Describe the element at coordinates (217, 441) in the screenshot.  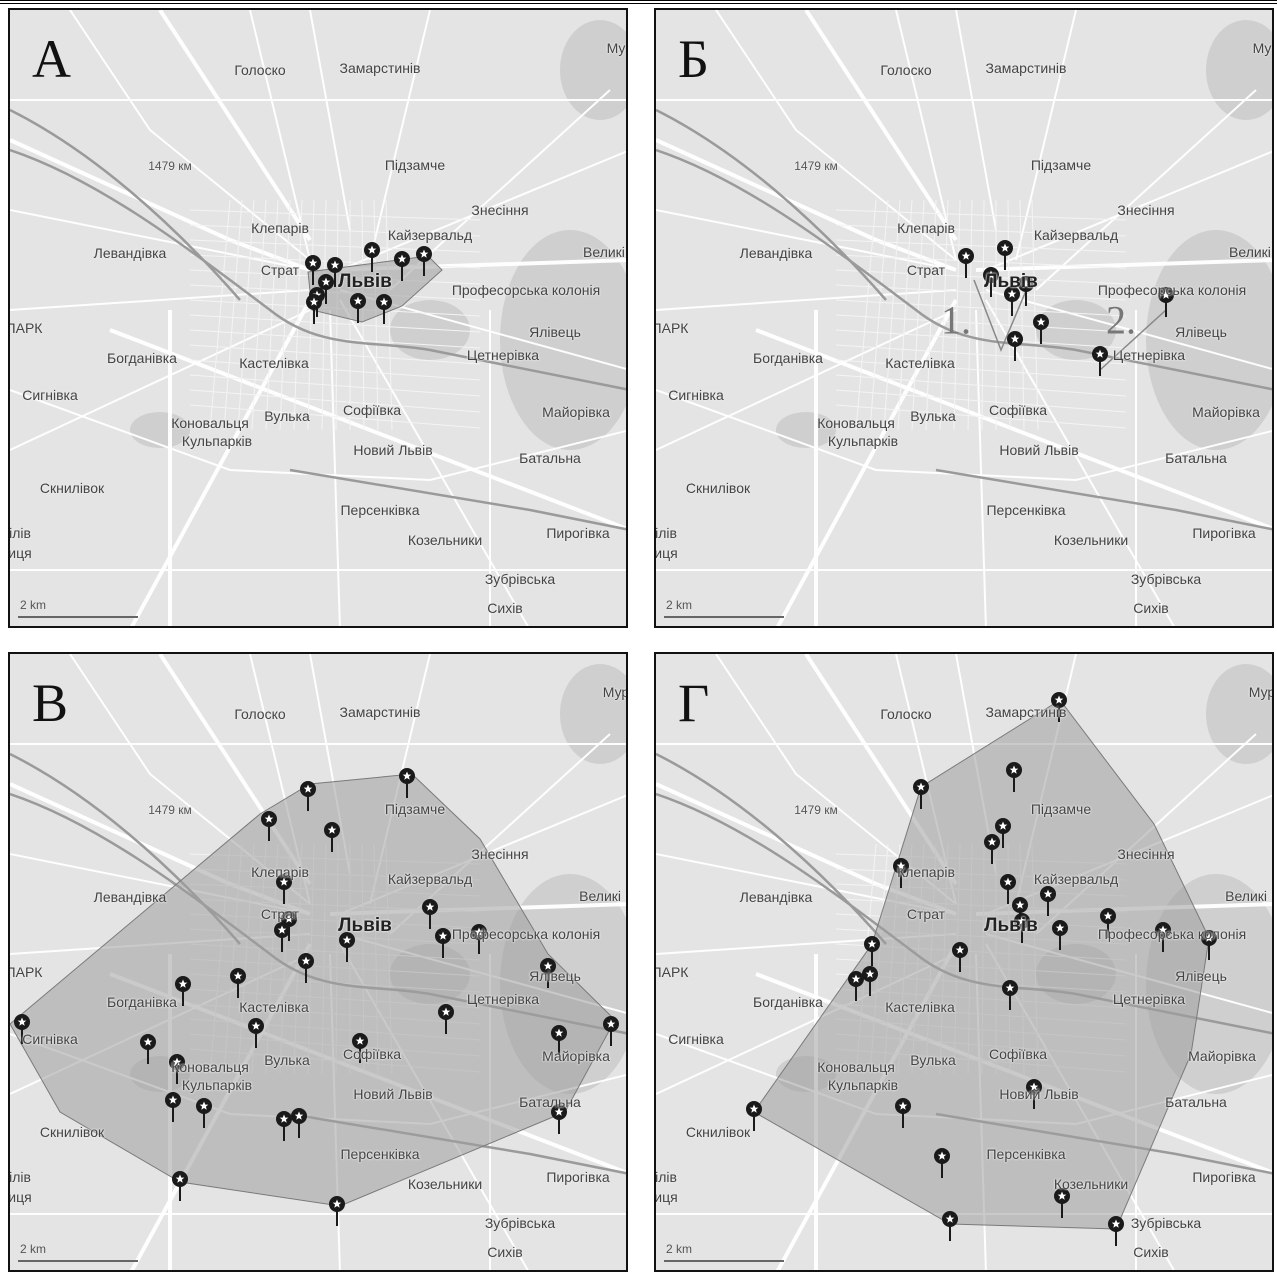
I see `place-label: Кульпарків` at that location.